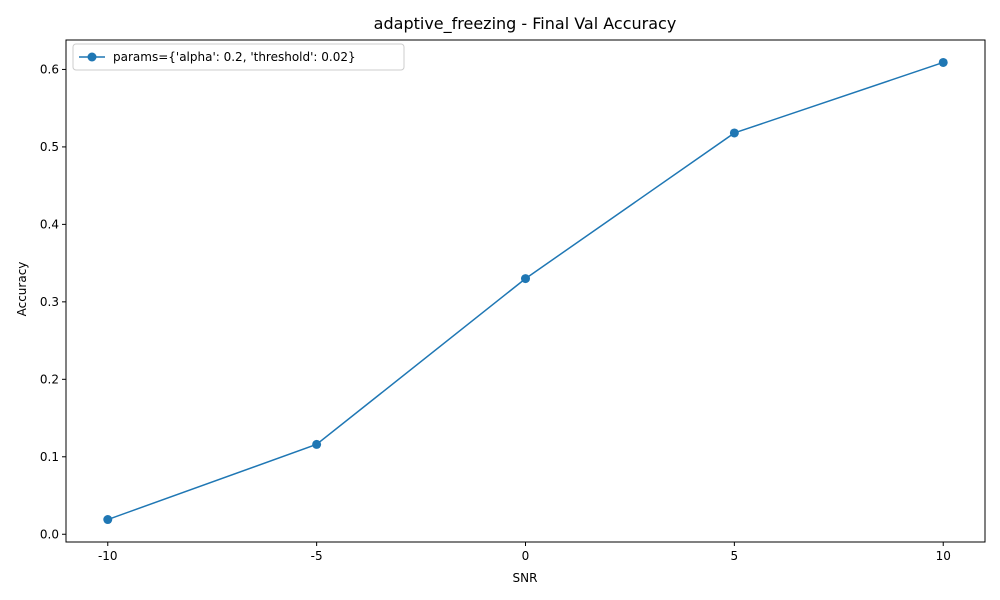 The height and width of the screenshot is (600, 1000). I want to click on x-tick-label: 10, so click(943, 556).